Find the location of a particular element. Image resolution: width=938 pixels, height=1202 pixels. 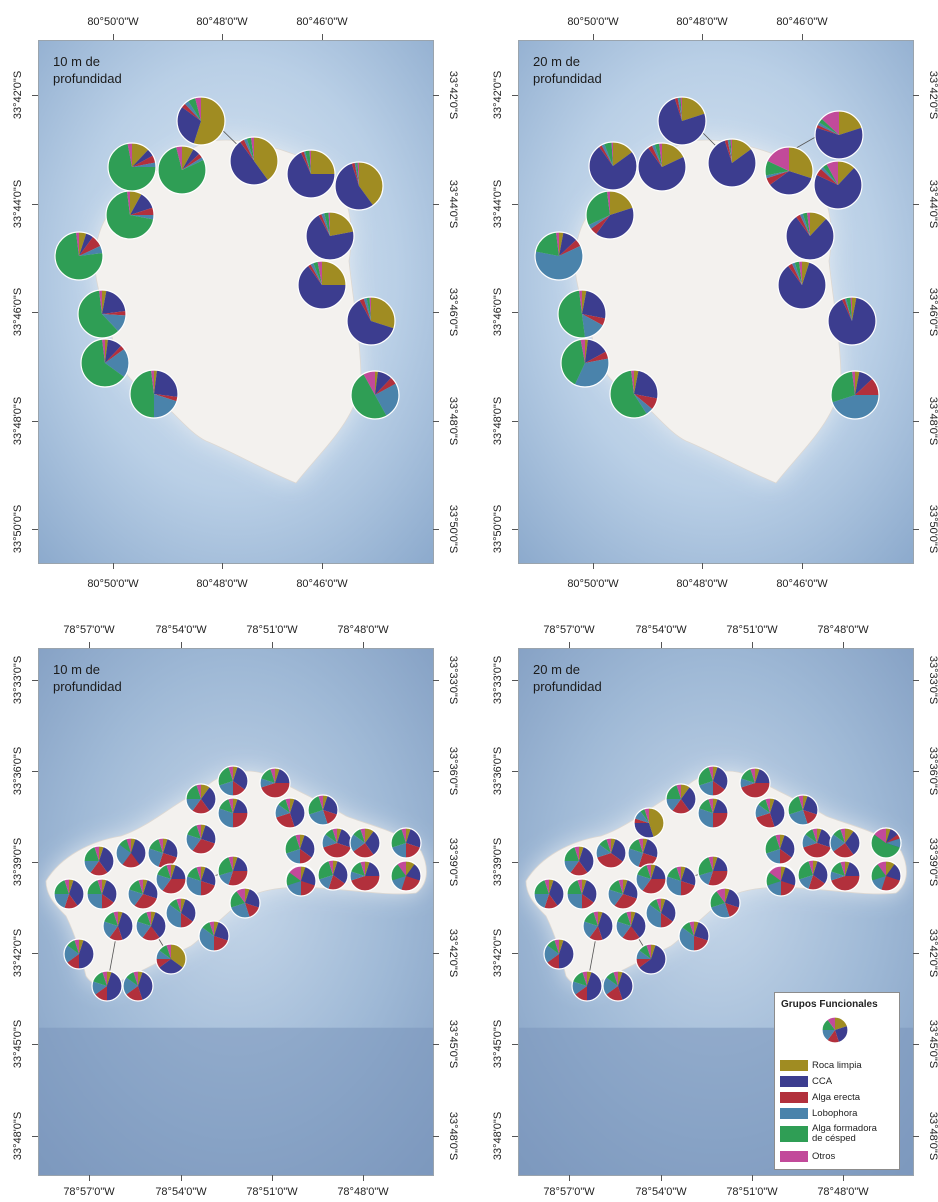

latitude-label-right: 33°50'0"S is located at coordinates (453, 529).